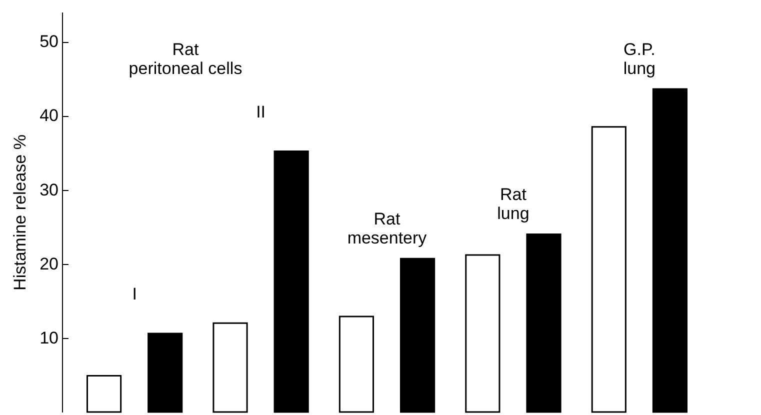 The width and height of the screenshot is (761, 415). I want to click on x-tick-label: I, so click(134, 294).